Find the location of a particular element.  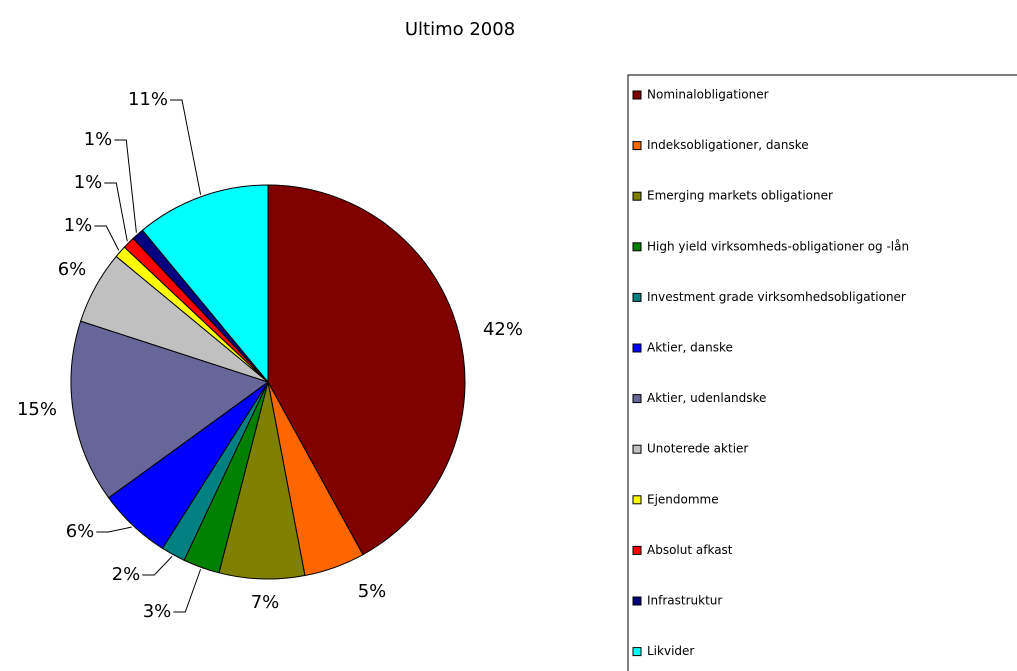

data-label: 5% is located at coordinates (372, 591).